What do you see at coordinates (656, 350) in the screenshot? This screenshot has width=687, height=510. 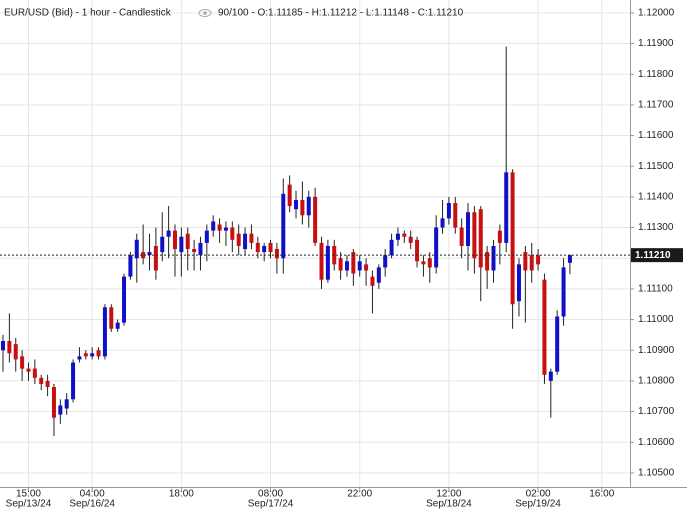 I see `y-tick-label: 1.10900` at bounding box center [656, 350].